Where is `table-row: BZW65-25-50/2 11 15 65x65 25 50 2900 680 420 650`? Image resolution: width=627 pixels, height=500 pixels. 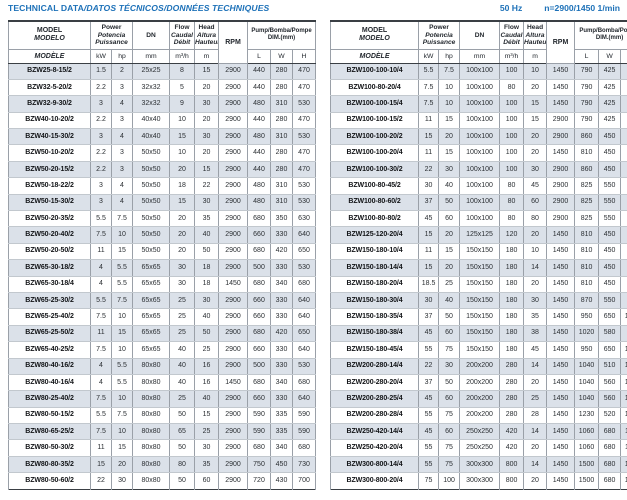
table-row: BZW65-25-50/2 11 15 65x65 25 50 2900 680 420 650 is located at coordinates (162, 334).